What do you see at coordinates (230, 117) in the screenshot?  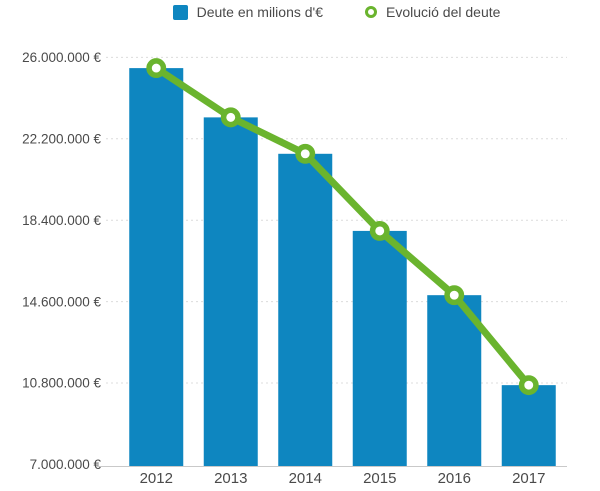 I see `line-marker-2013` at bounding box center [230, 117].